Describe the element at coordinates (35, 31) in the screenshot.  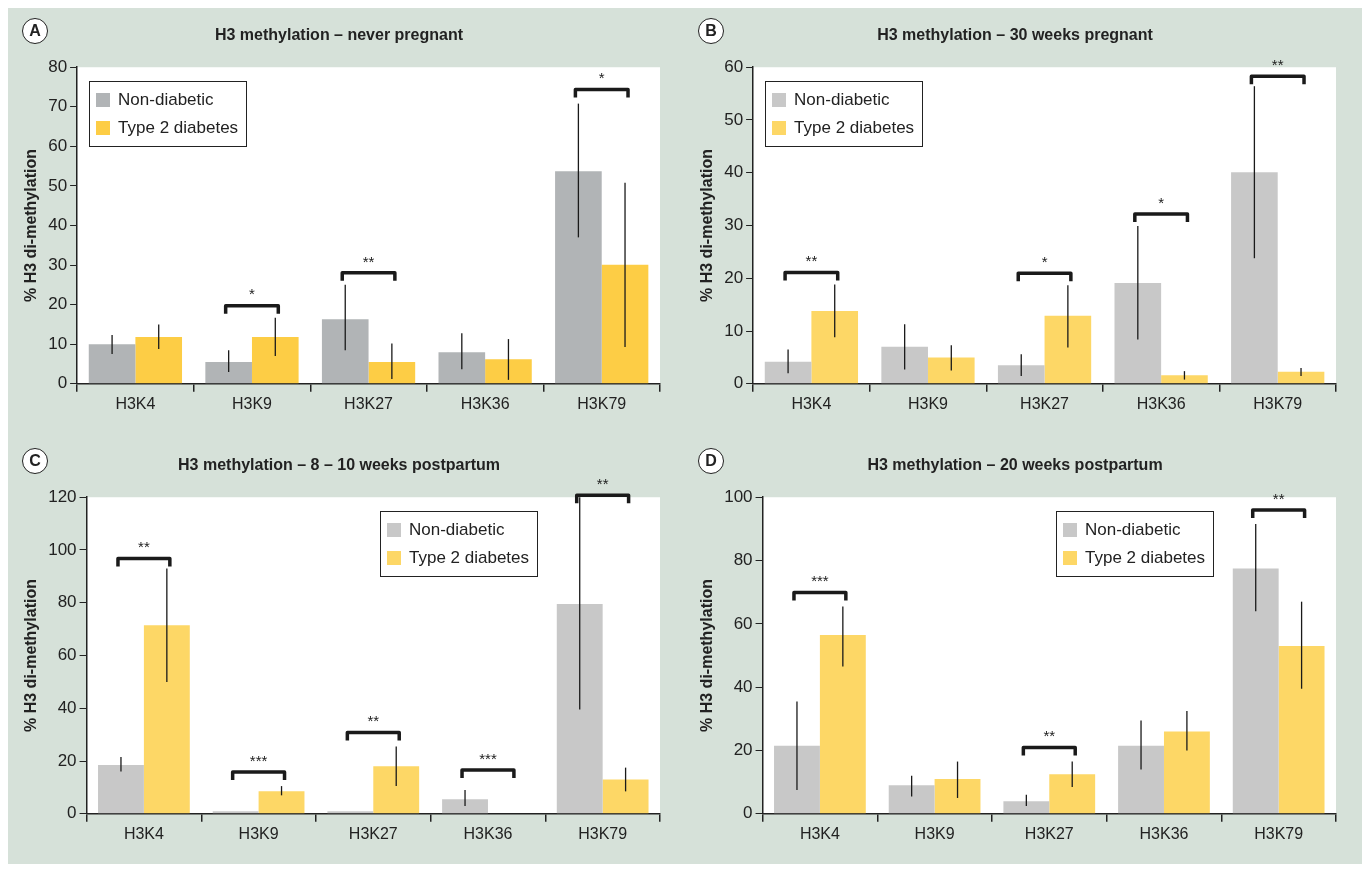
I see `text: A` at that location.